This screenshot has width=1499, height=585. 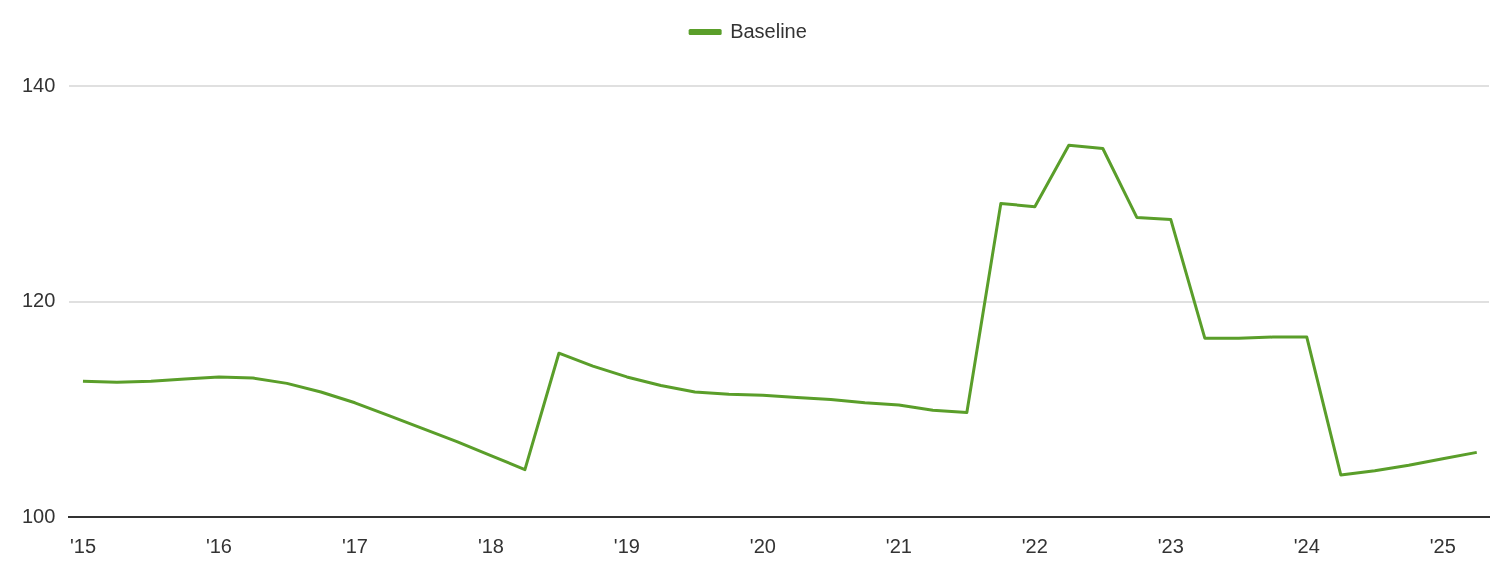 I want to click on x-tick-label: '16, so click(x=218, y=545).